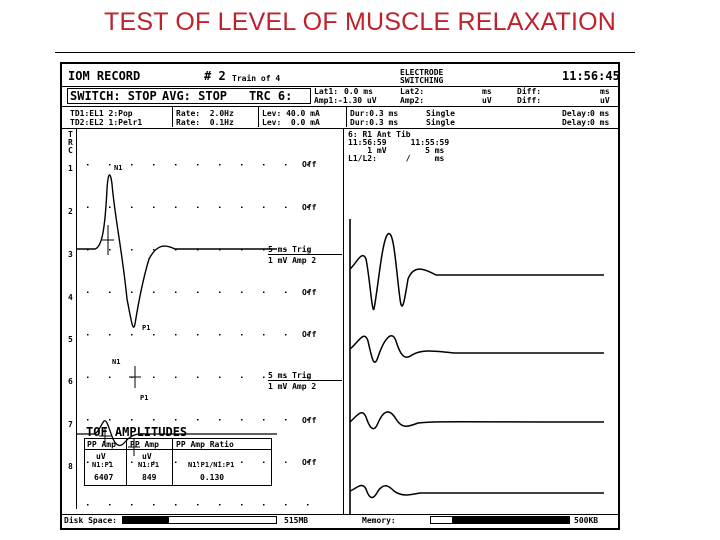  I want to click on disk-space-label: Disk Space:, so click(90, 520).